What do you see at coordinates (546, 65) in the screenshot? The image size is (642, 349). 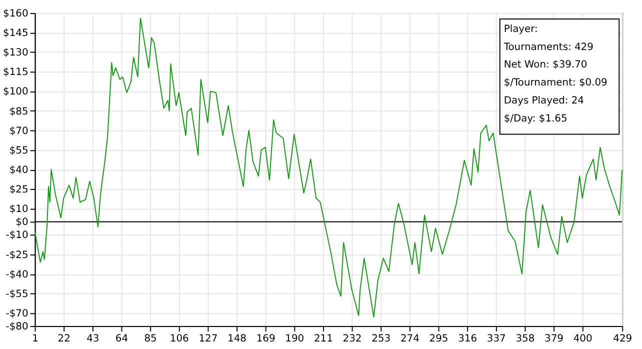 I see `annotation: Net Won: $39.70` at bounding box center [546, 65].